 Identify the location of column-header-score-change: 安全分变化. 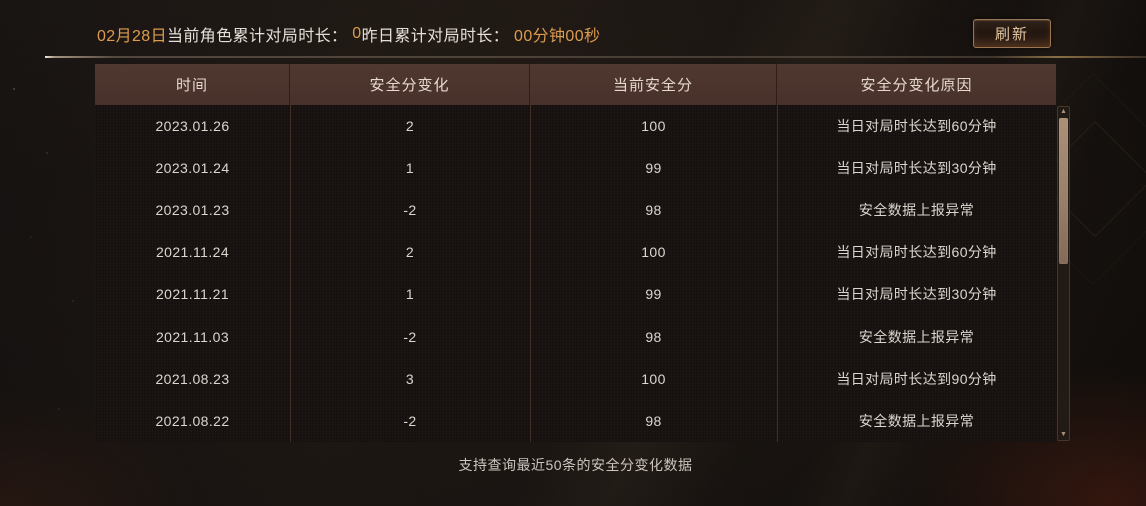
(410, 84).